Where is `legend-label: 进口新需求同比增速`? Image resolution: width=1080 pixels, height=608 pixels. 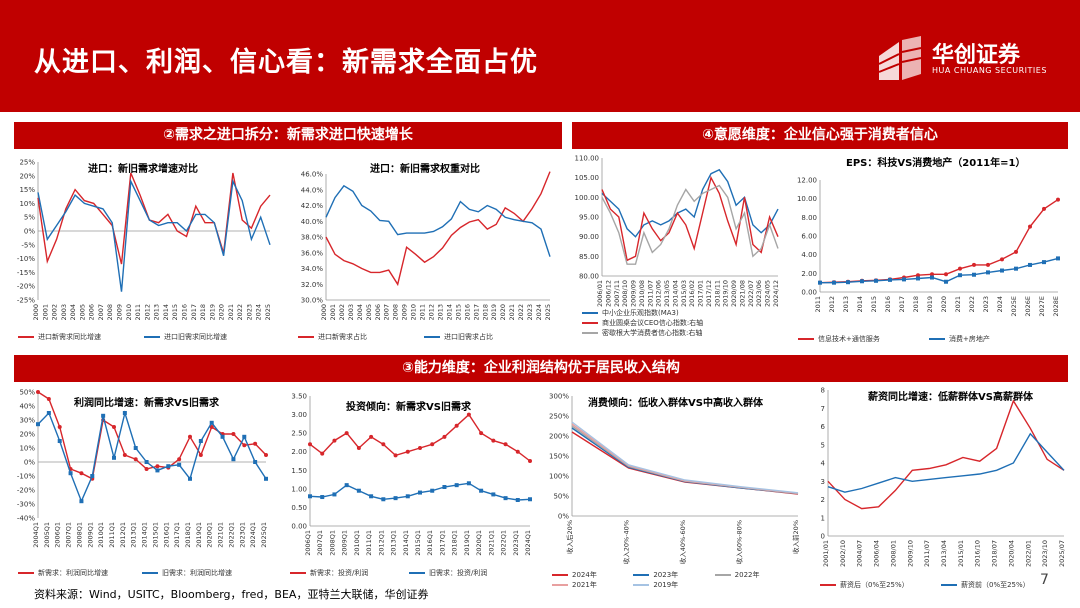
legend-label: 进口新需求同比增速 is located at coordinates (69, 337).